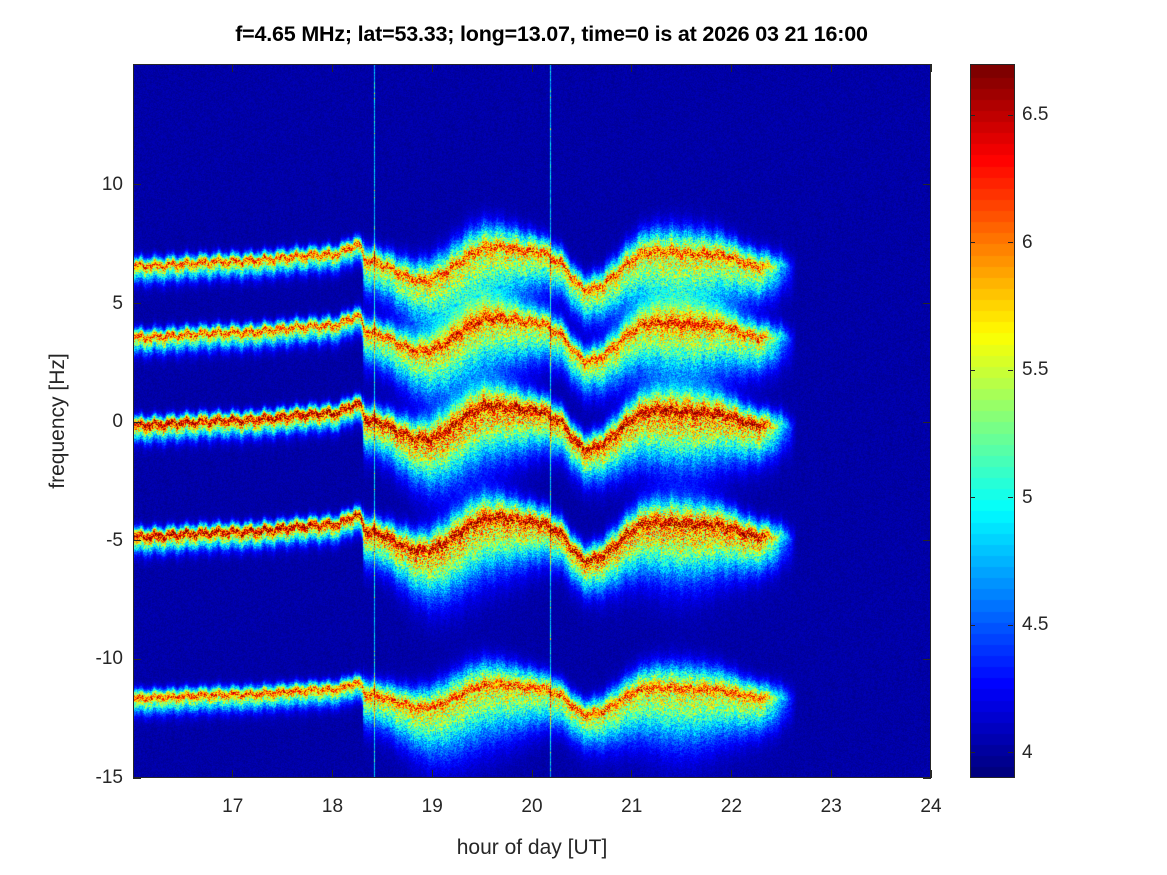 This screenshot has width=1167, height=875. I want to click on colorbar, so click(992, 421).